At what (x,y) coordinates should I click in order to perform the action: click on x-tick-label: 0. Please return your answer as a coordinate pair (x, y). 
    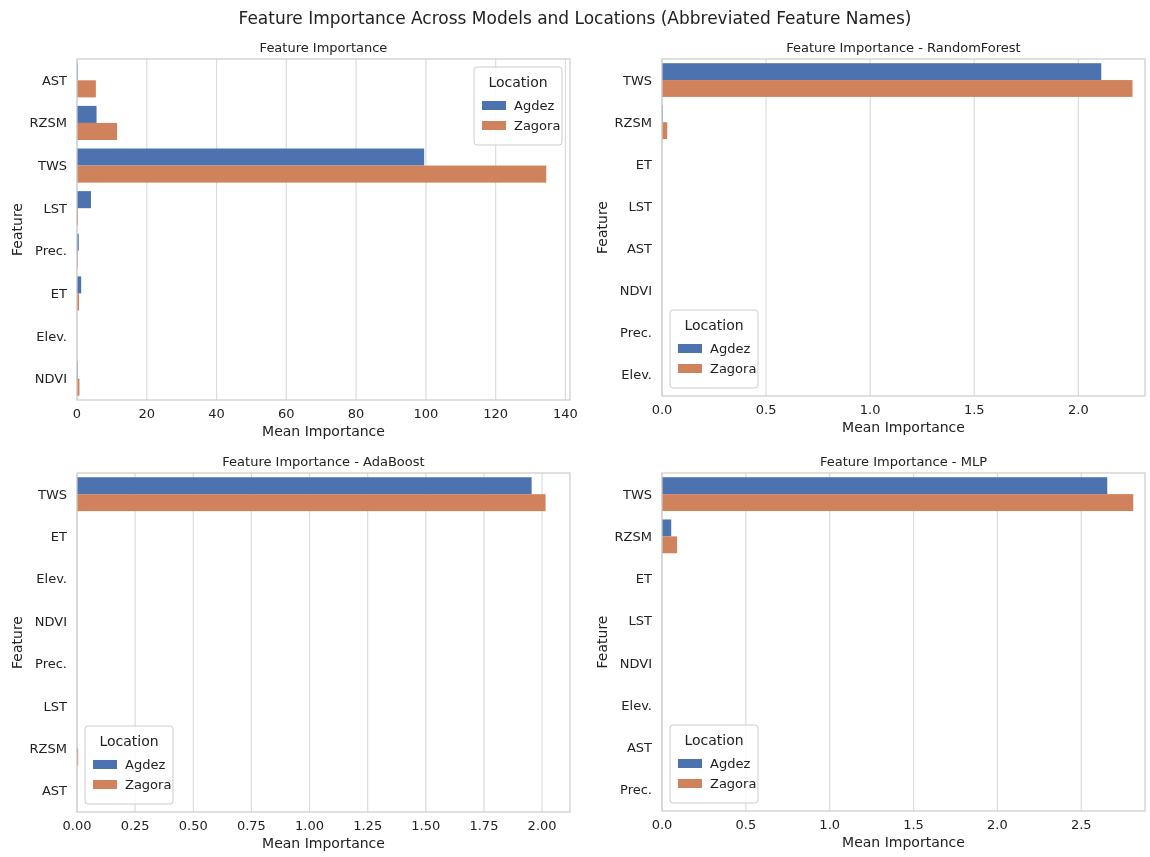
    Looking at the image, I should click on (77, 413).